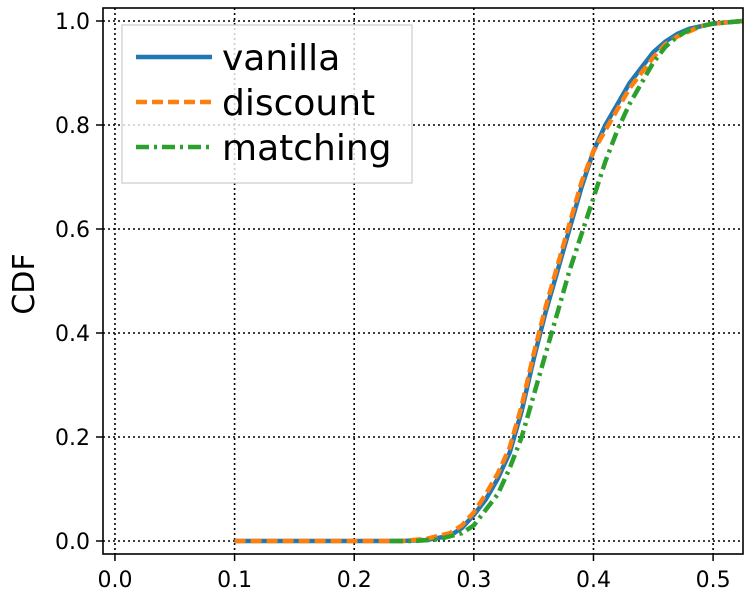 The image size is (750, 600). I want to click on y-tick-label: 0.4, so click(72, 334).